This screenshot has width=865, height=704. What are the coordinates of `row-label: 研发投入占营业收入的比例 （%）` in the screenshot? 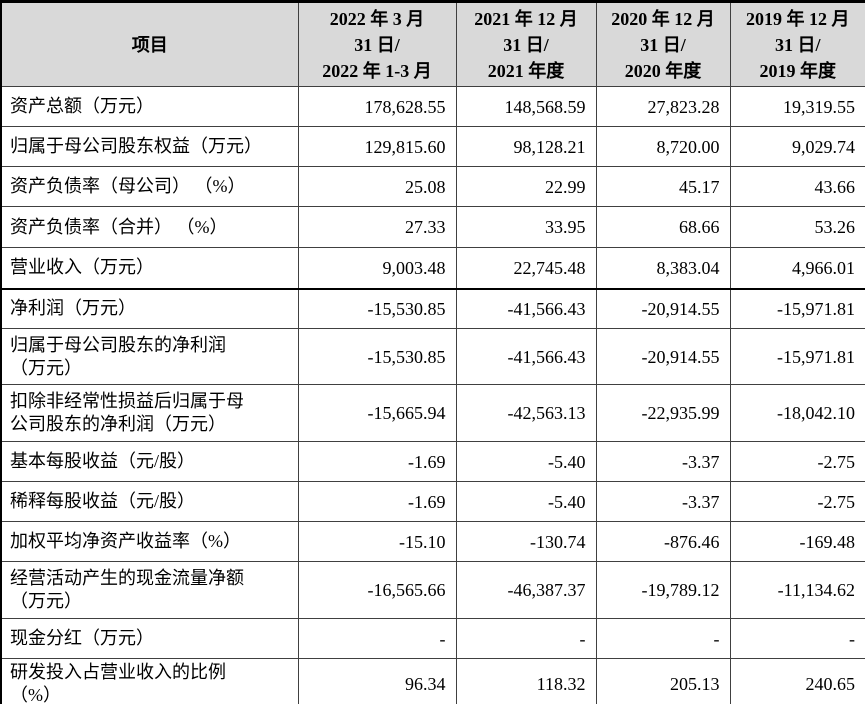 It's located at (149, 681).